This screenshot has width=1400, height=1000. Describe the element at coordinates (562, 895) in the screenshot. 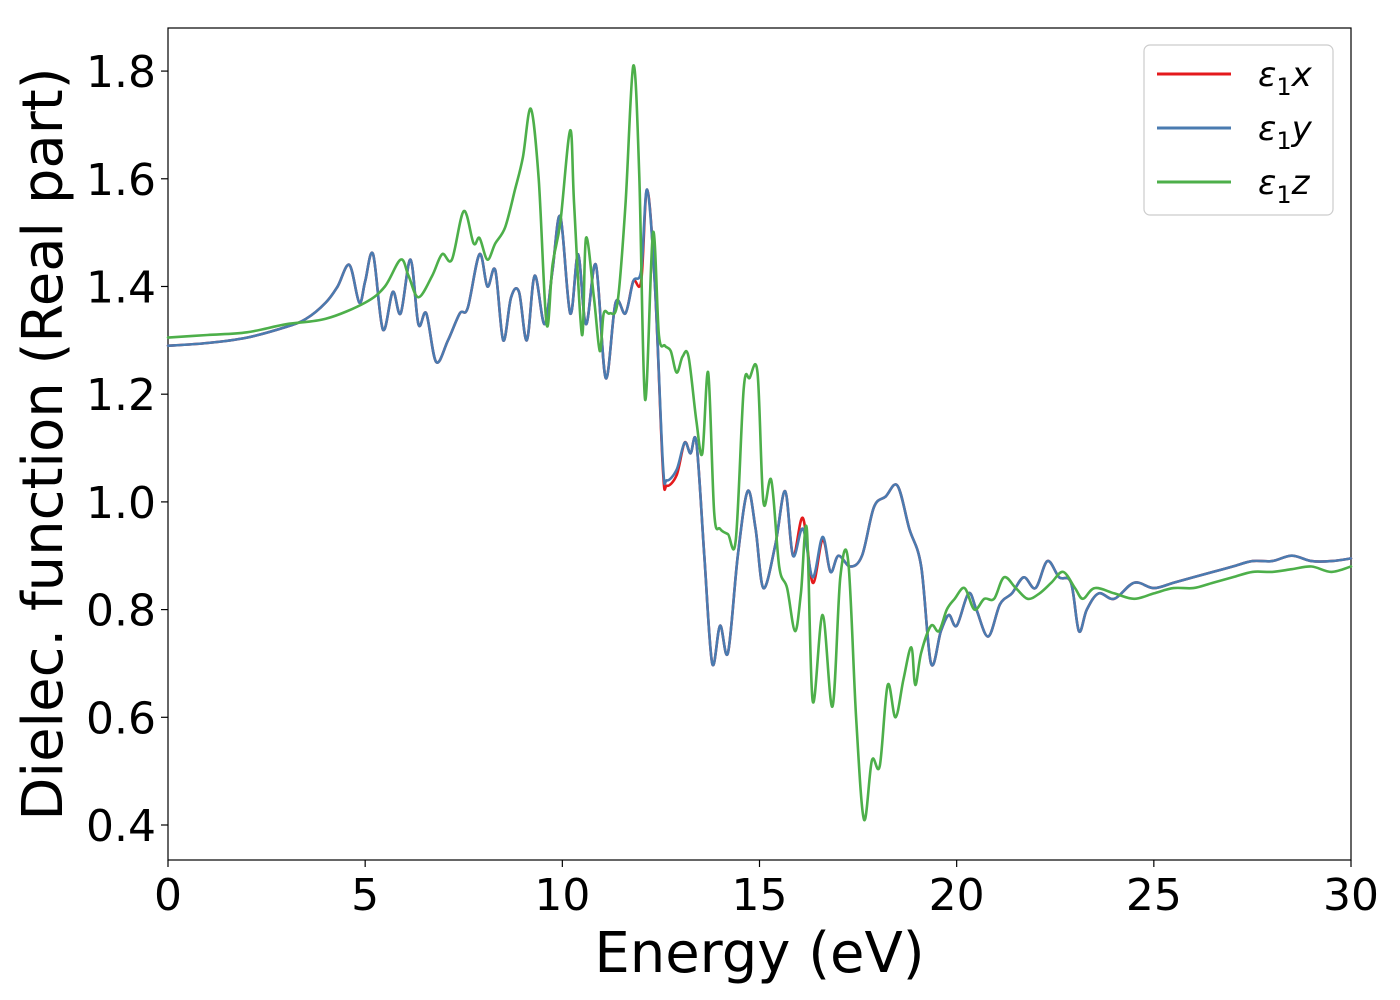

I see `x-tick-label: 10` at that location.